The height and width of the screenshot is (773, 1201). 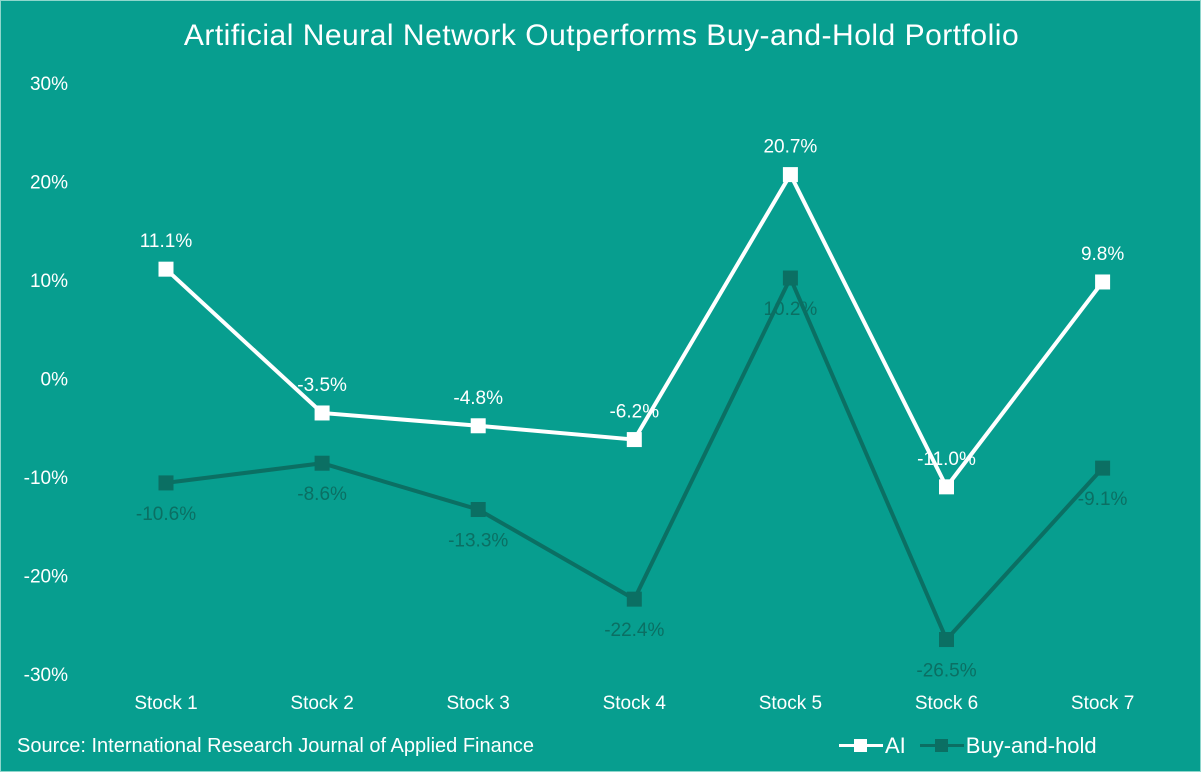 I want to click on y-tick-label: 30%, so click(x=49, y=84).